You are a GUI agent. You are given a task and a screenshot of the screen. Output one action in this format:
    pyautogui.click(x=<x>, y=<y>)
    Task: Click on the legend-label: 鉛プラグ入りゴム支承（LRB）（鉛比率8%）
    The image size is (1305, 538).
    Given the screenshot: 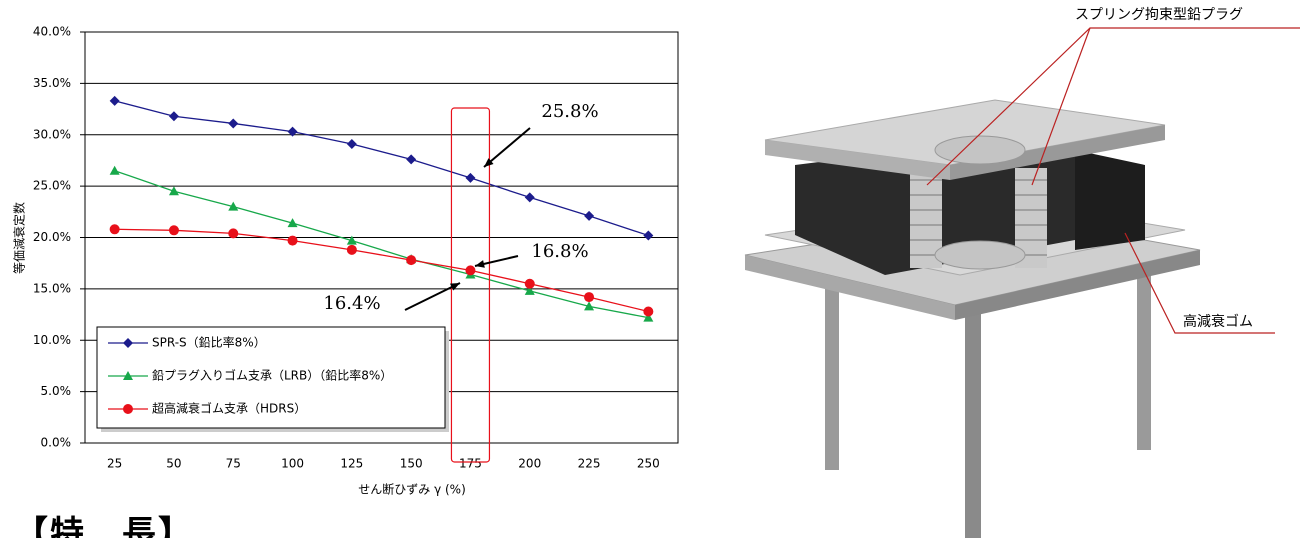 What is the action you would take?
    pyautogui.click(x=272, y=375)
    